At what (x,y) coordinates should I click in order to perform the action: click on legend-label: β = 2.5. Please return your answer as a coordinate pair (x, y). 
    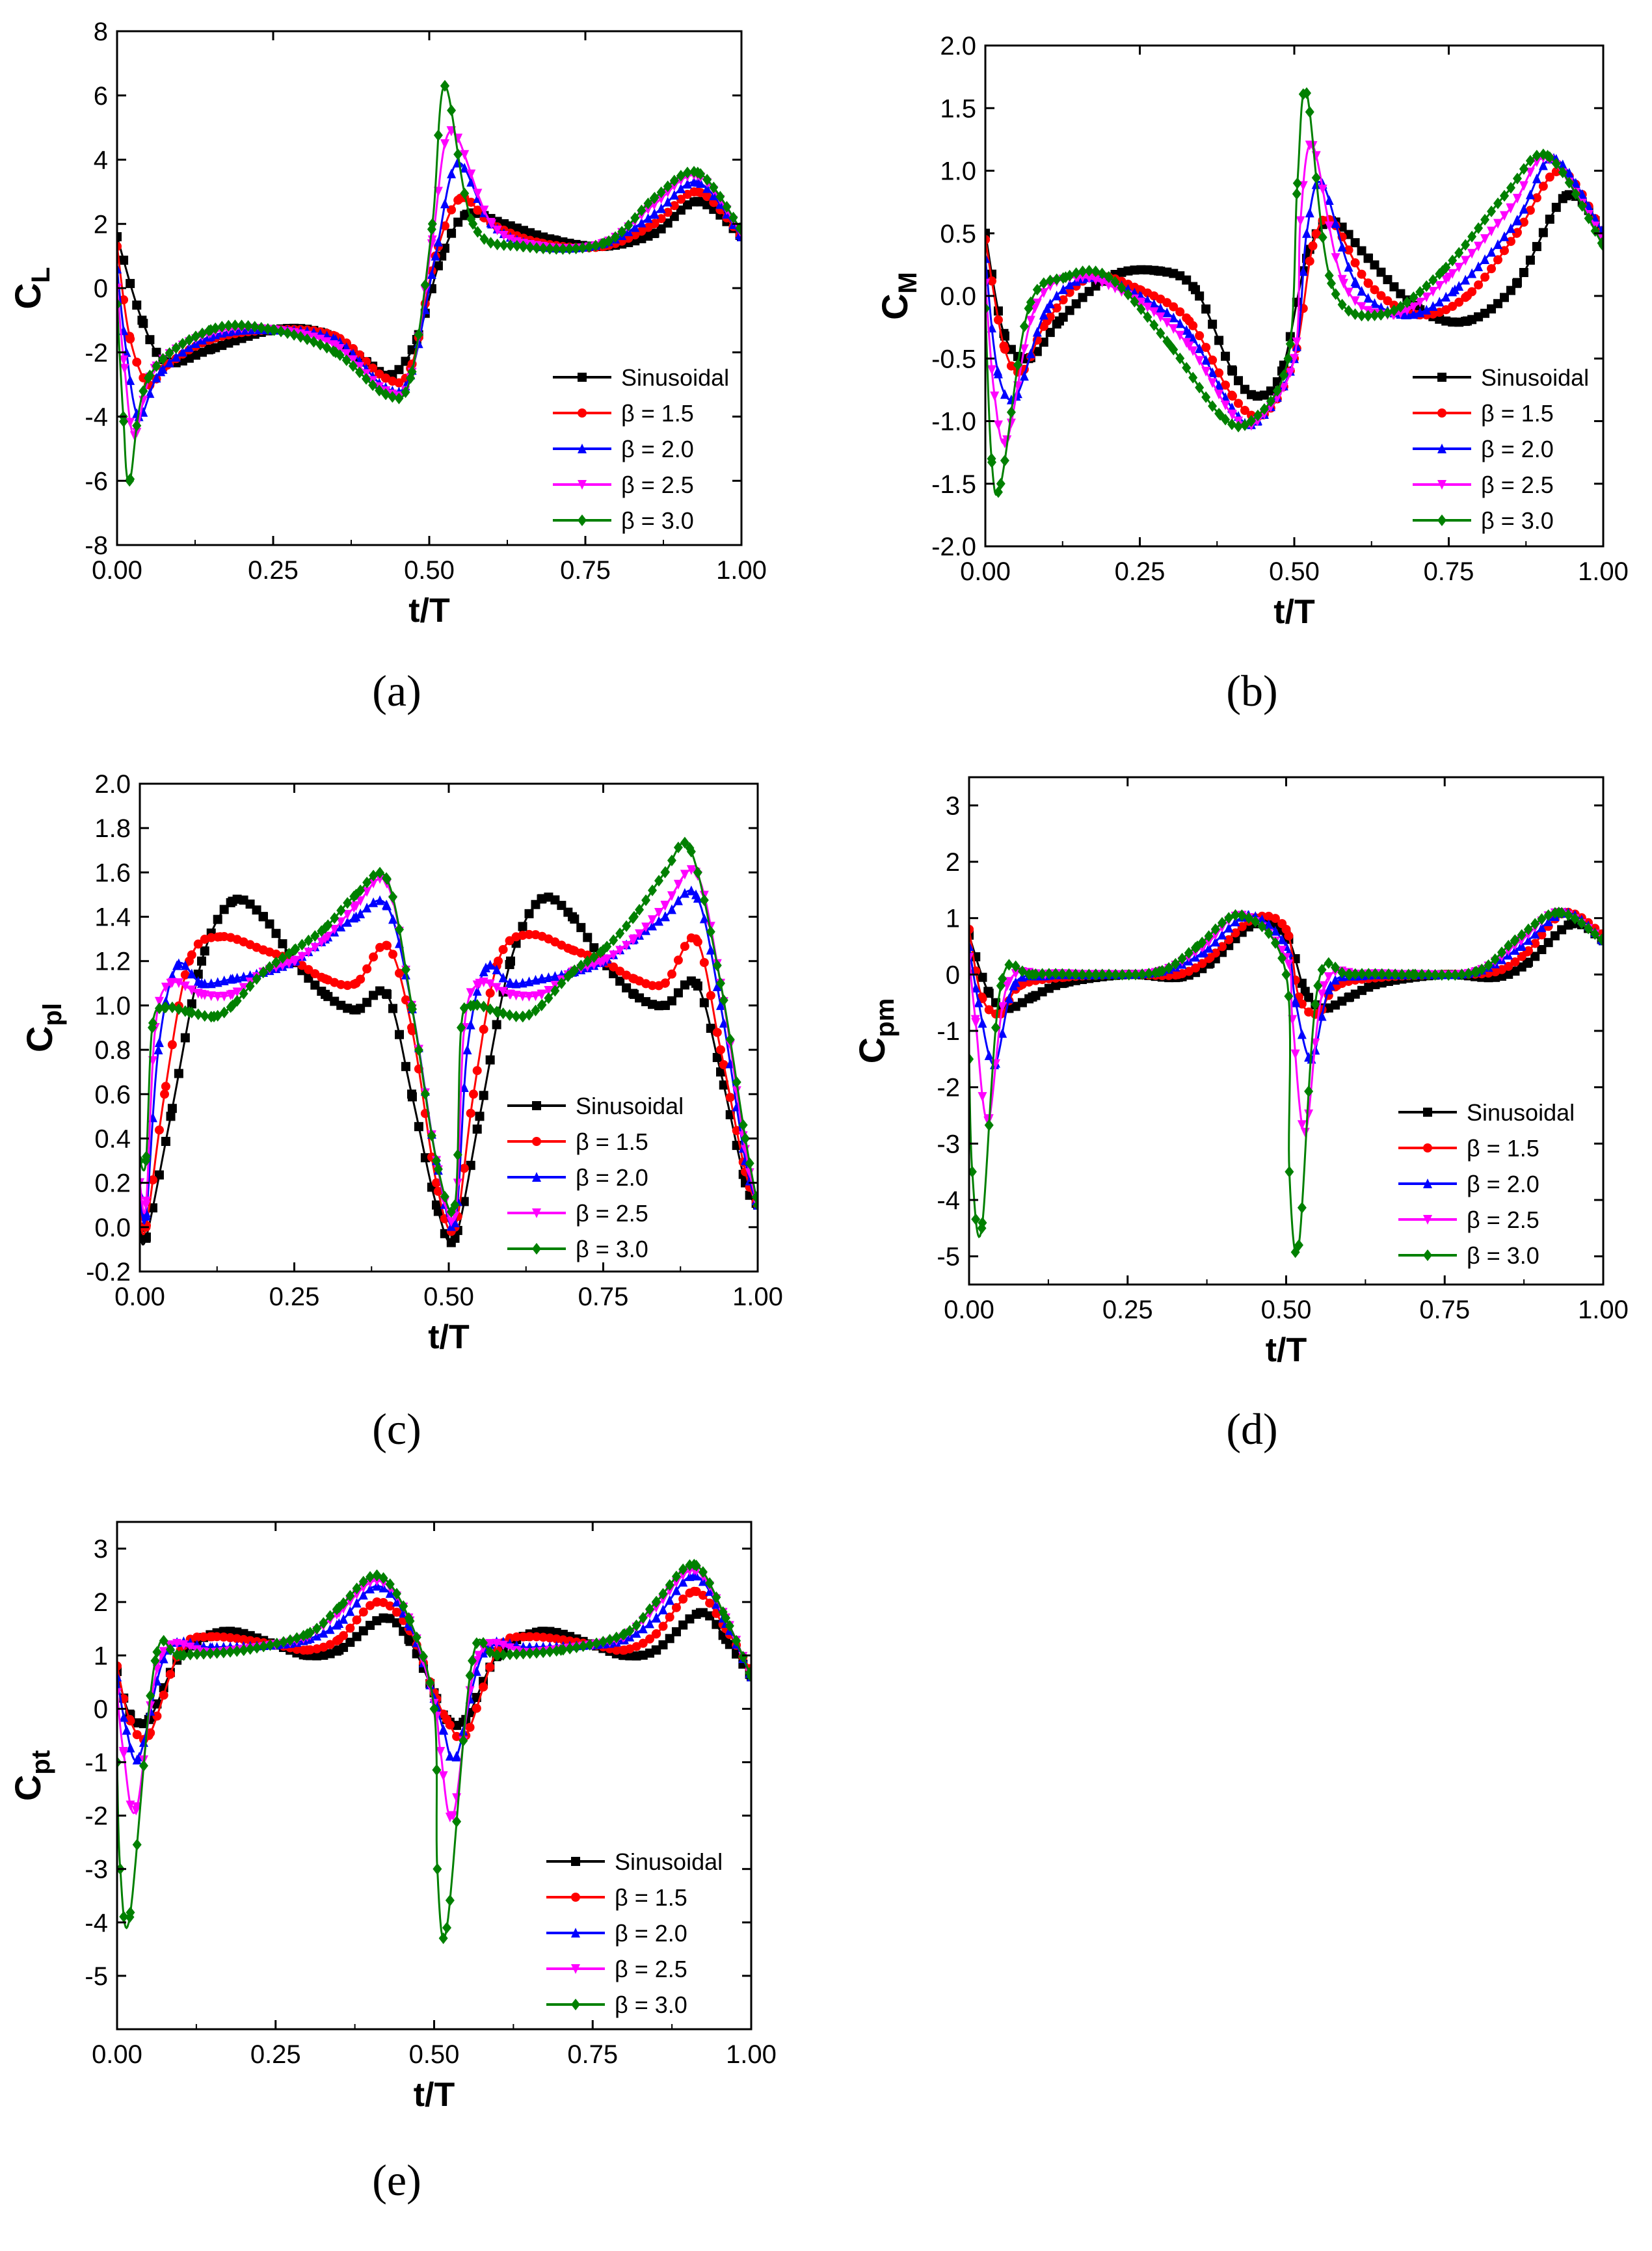
    Looking at the image, I should click on (1517, 485).